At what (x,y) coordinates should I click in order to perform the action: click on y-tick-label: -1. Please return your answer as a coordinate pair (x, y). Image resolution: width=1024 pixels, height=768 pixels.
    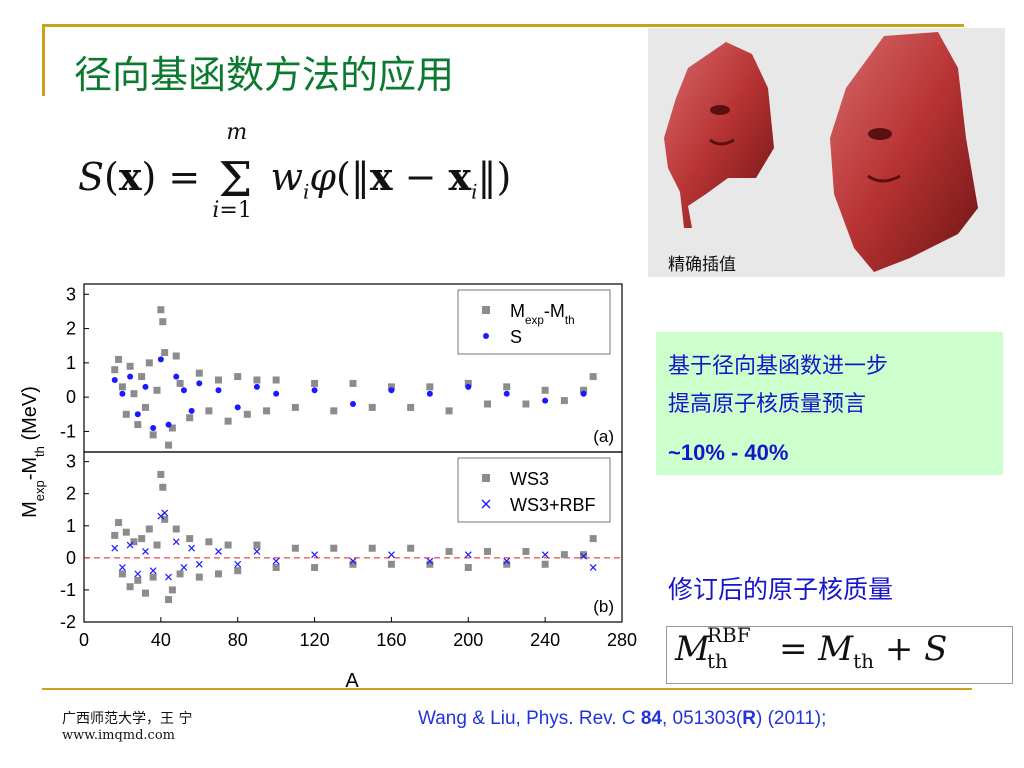
    Looking at the image, I should click on (68, 590).